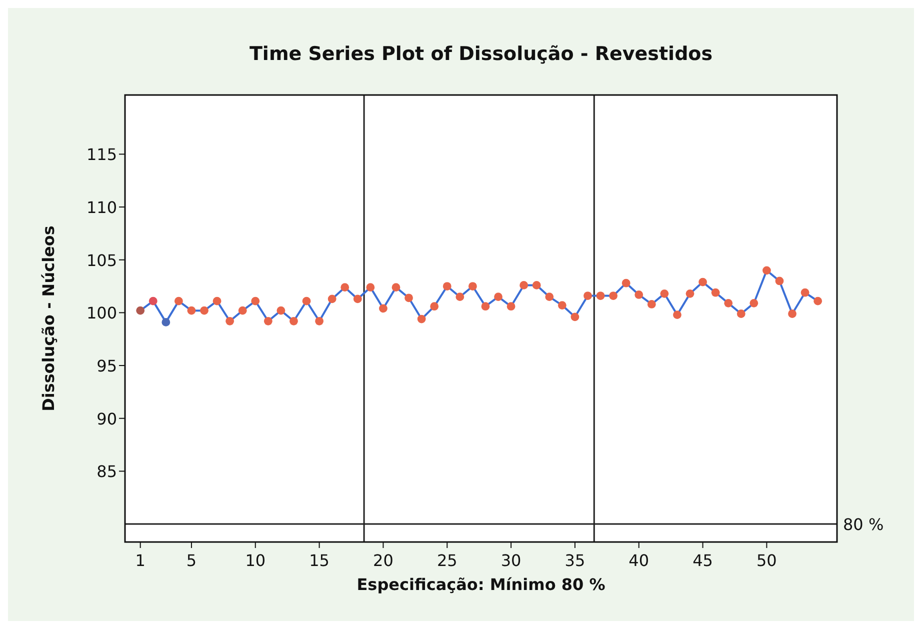  Describe the element at coordinates (766, 560) in the screenshot. I see `x-tick-label: 50` at that location.